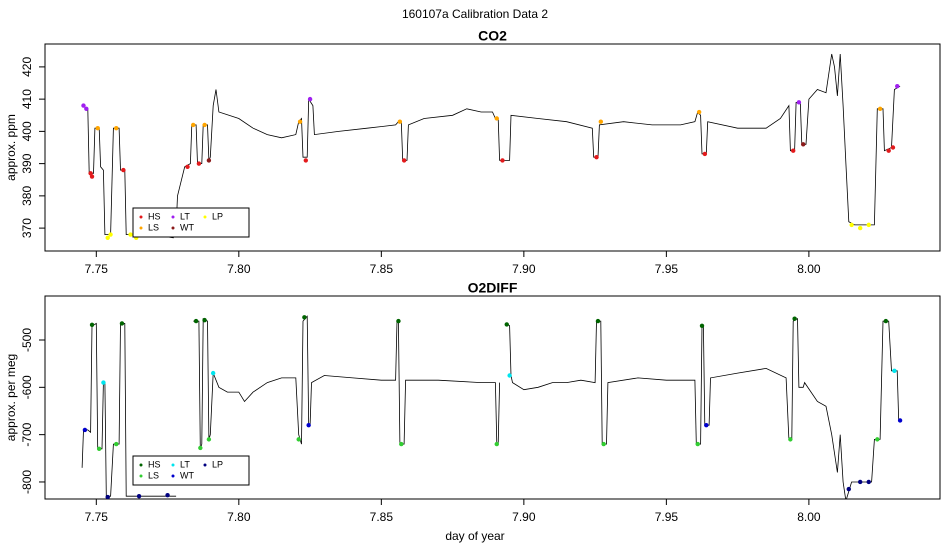 This screenshot has width=950, height=555. Describe the element at coordinates (493, 288) in the screenshot. I see `panel-title: O2DIFF` at that location.